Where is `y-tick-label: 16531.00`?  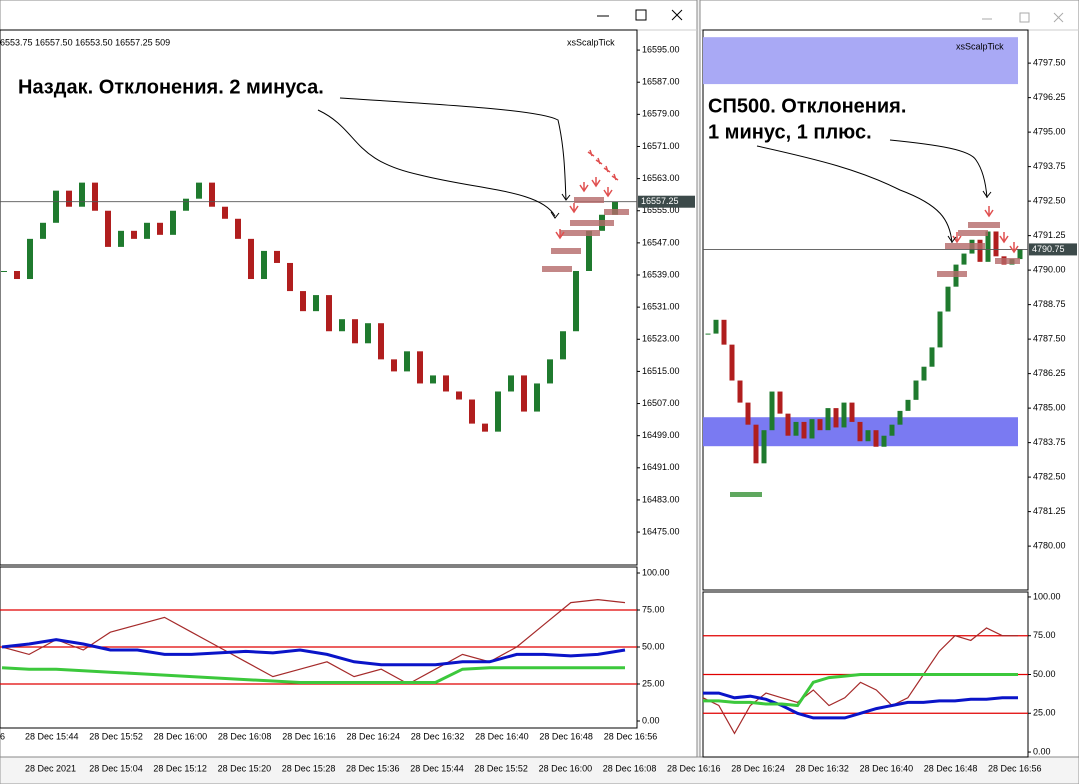
y-tick-label: 16531.00 is located at coordinates (661, 307).